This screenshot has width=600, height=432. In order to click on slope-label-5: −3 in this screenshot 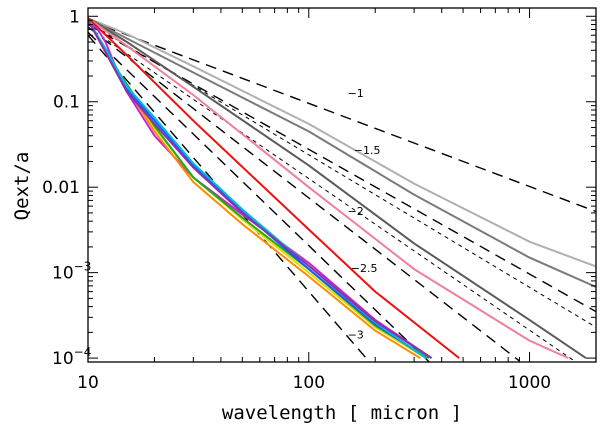, I will do `click(356, 334)`.